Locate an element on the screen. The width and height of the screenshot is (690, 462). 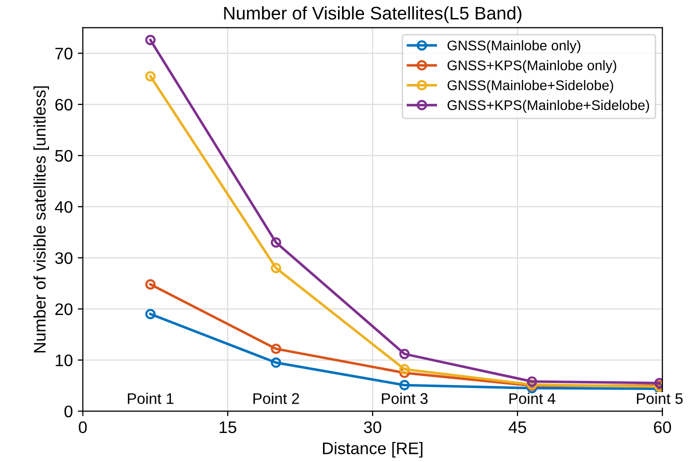
x-tick-label: 30 is located at coordinates (373, 427).